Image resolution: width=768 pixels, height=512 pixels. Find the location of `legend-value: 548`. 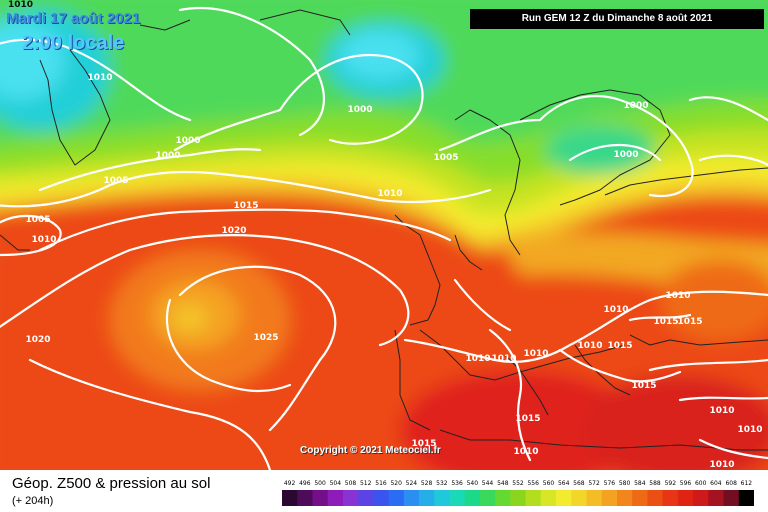

legend-value: 548 is located at coordinates (503, 483).